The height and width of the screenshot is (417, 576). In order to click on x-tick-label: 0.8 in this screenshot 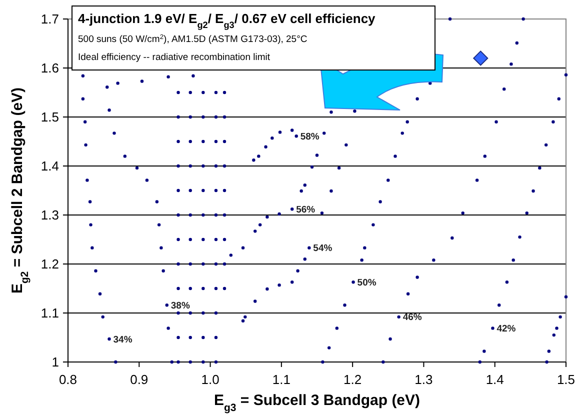, I will do `click(68, 379)`.